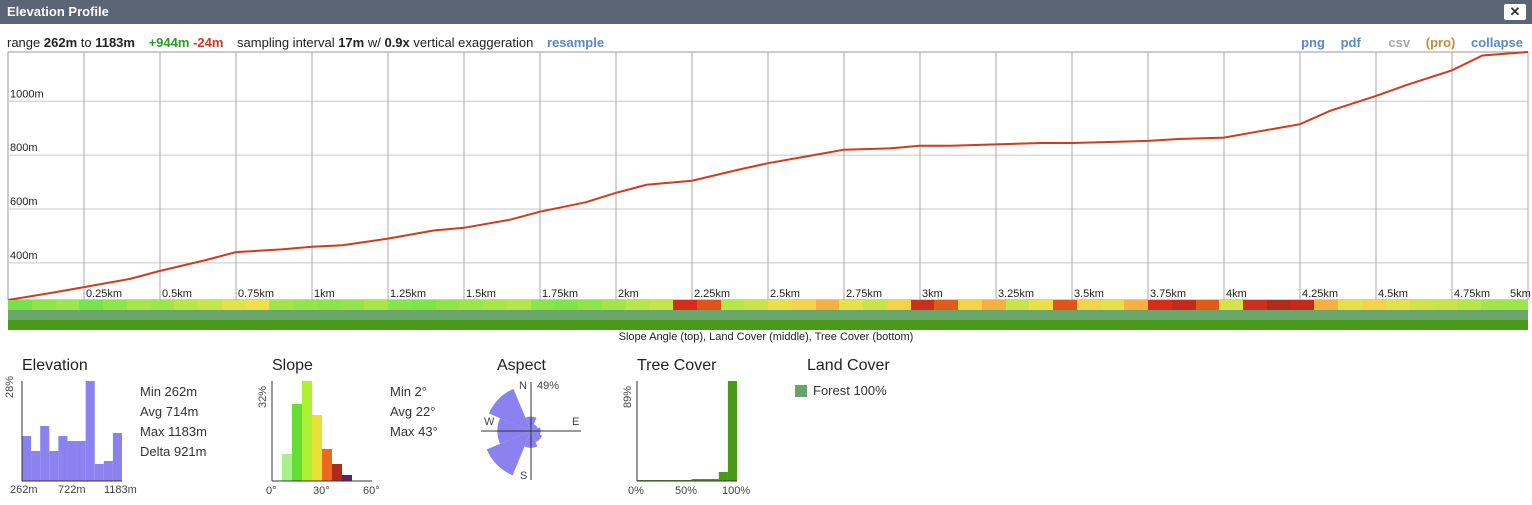  Describe the element at coordinates (271, 491) in the screenshot. I see `slope-x-label-0: 0°` at that location.